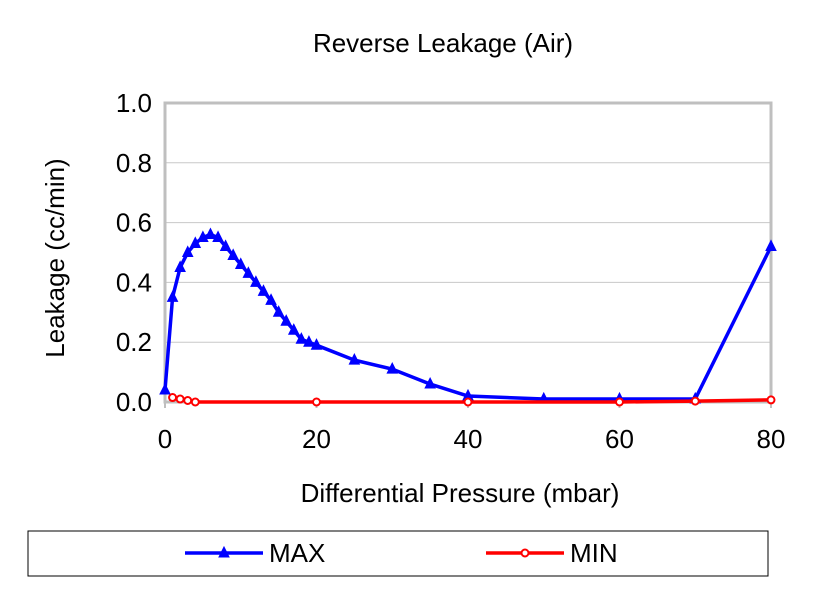 This screenshot has height=600, width=813. What do you see at coordinates (460, 493) in the screenshot?
I see `x-axis-label: Differential Pressure (mbar)` at bounding box center [460, 493].